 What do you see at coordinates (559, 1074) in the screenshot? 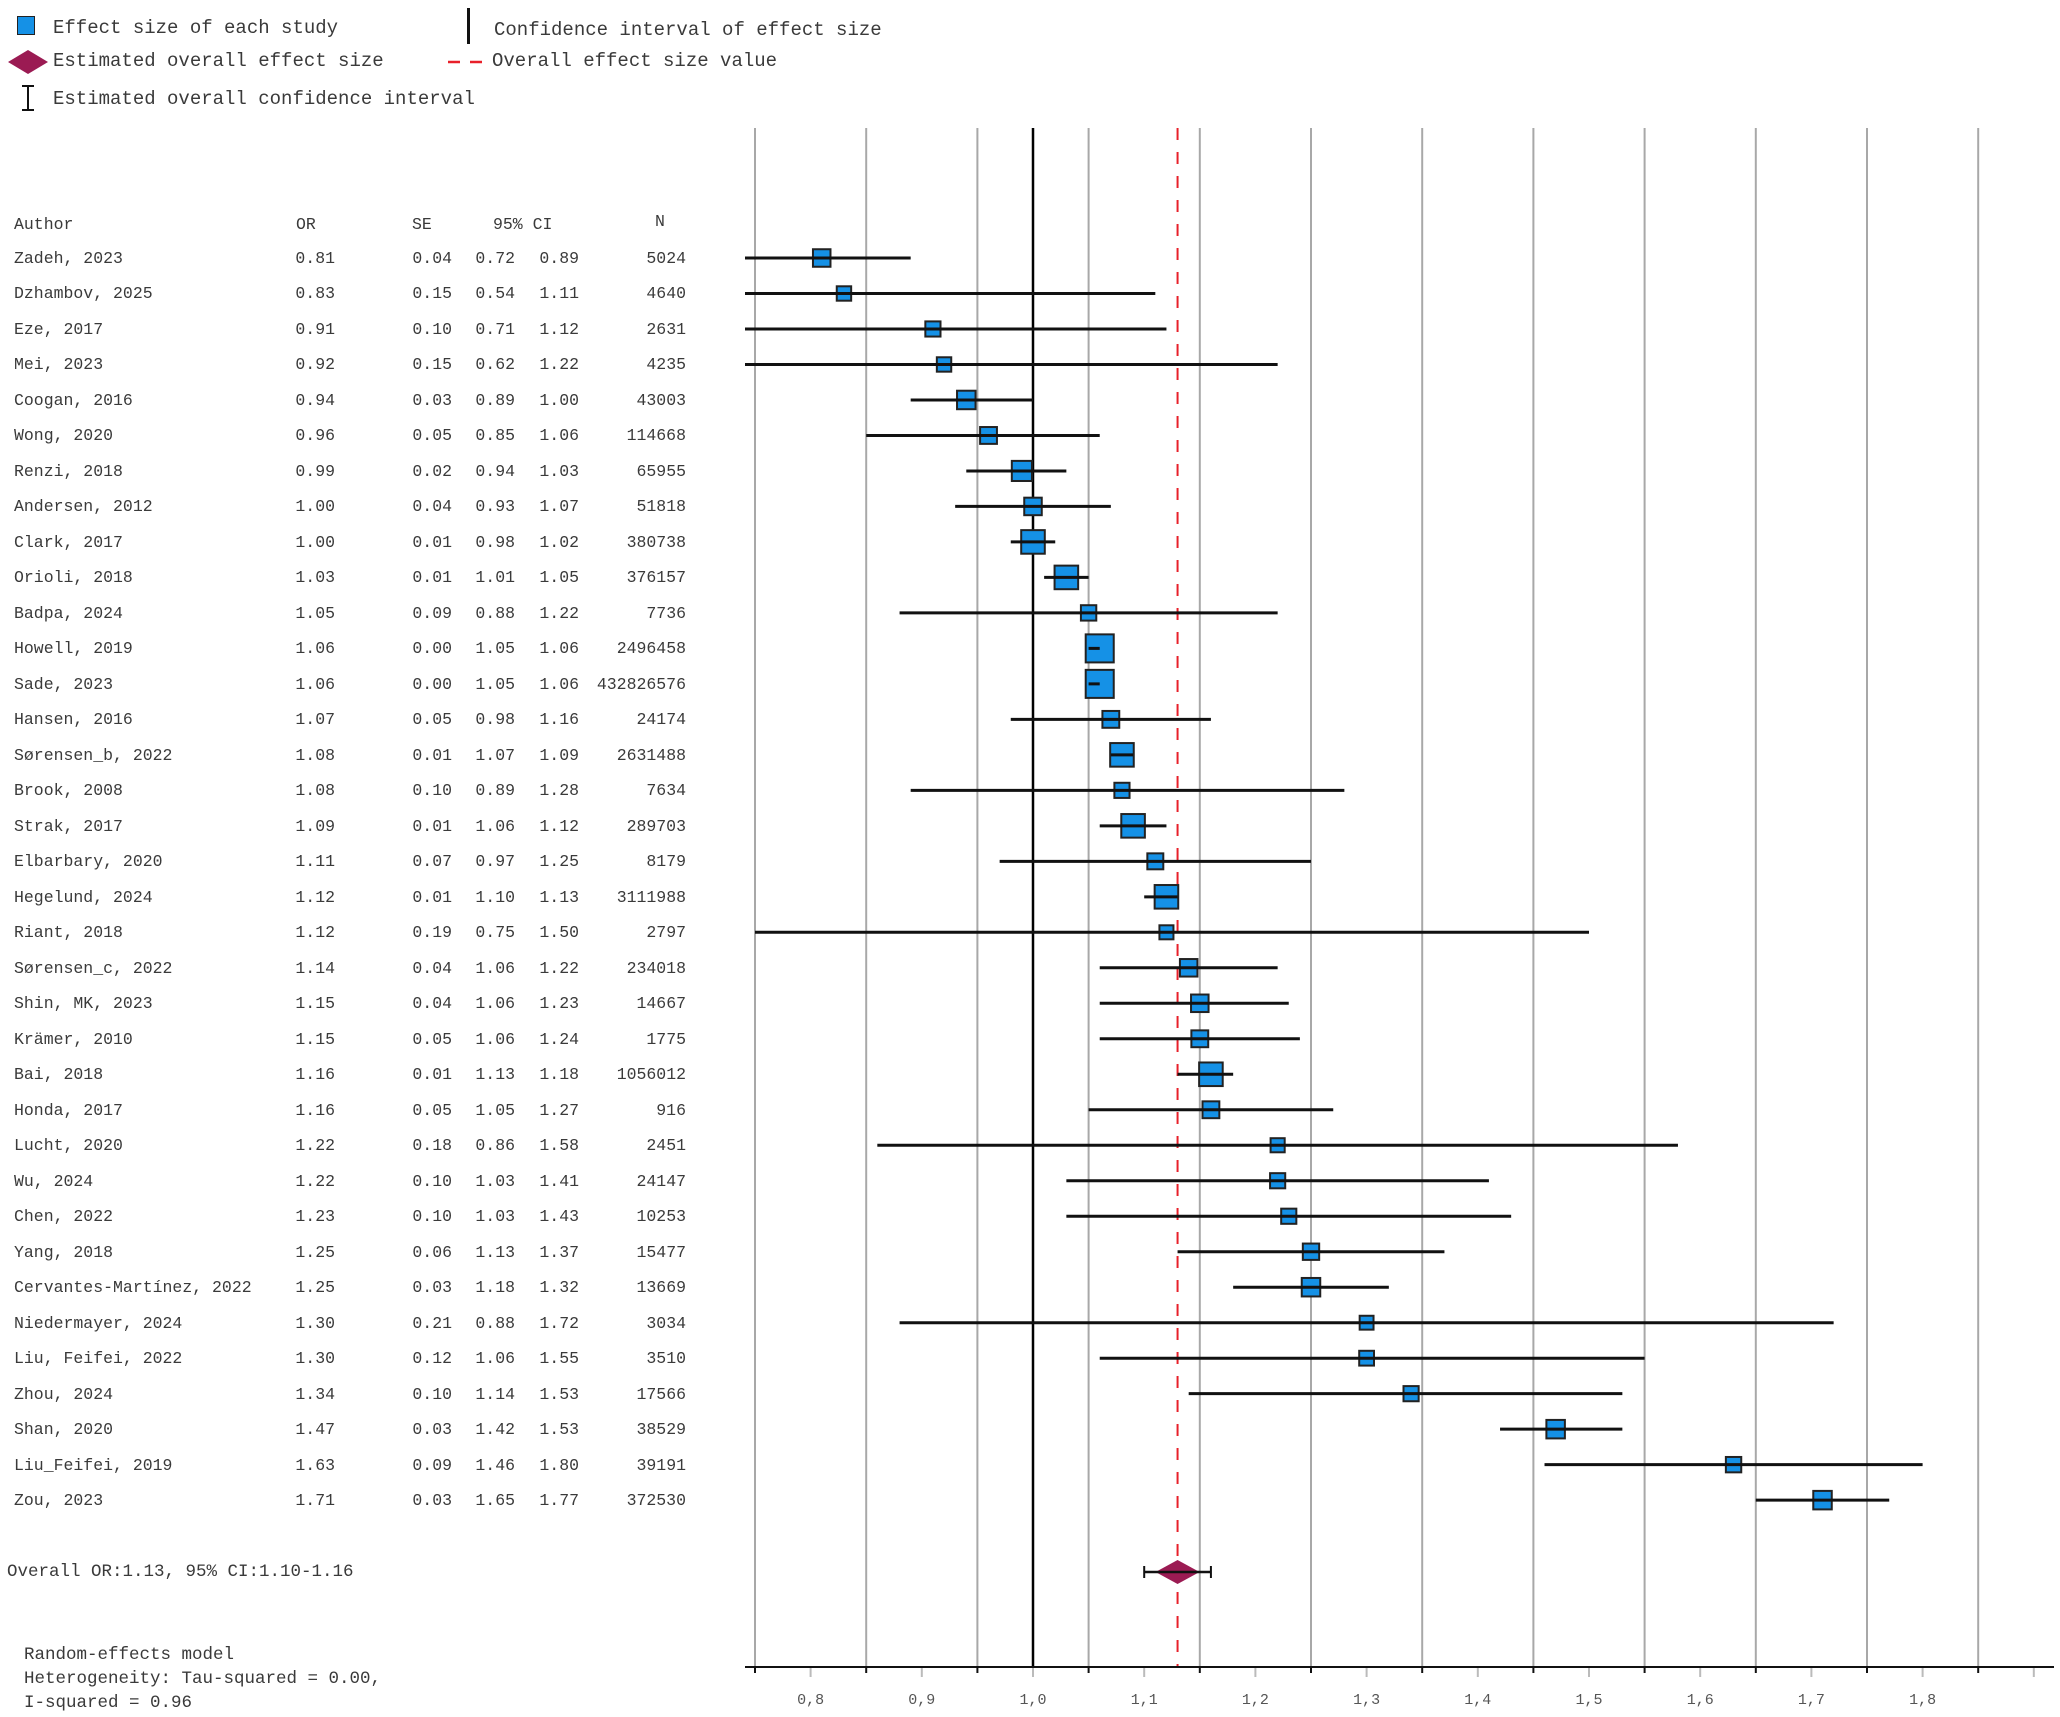
I see `cell-ci-upper: 1.18` at bounding box center [559, 1074].